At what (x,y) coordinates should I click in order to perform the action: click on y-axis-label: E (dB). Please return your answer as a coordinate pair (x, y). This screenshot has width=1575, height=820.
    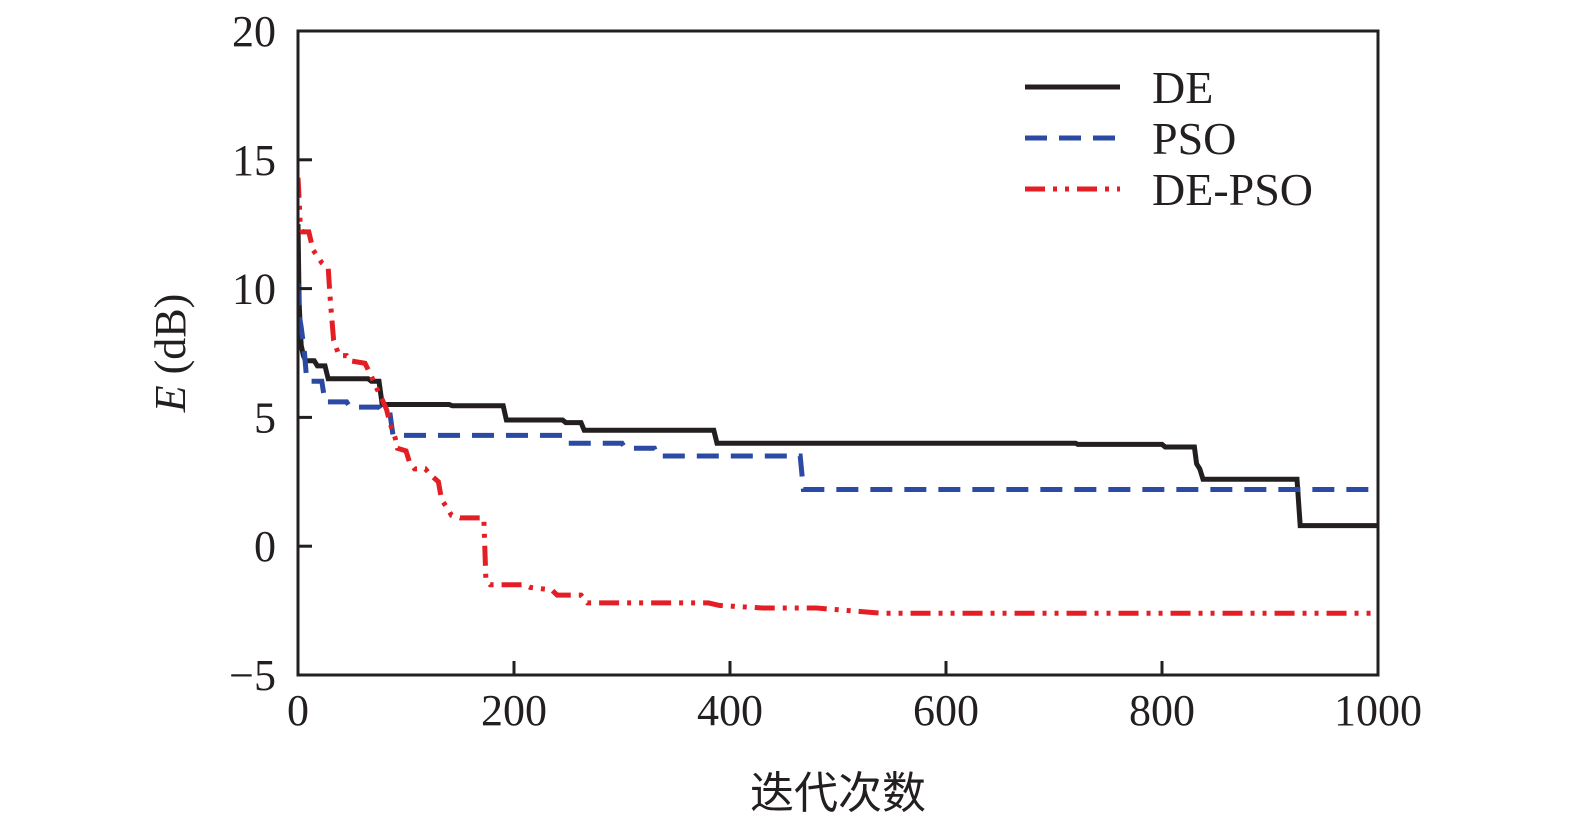
    Looking at the image, I should click on (170, 354).